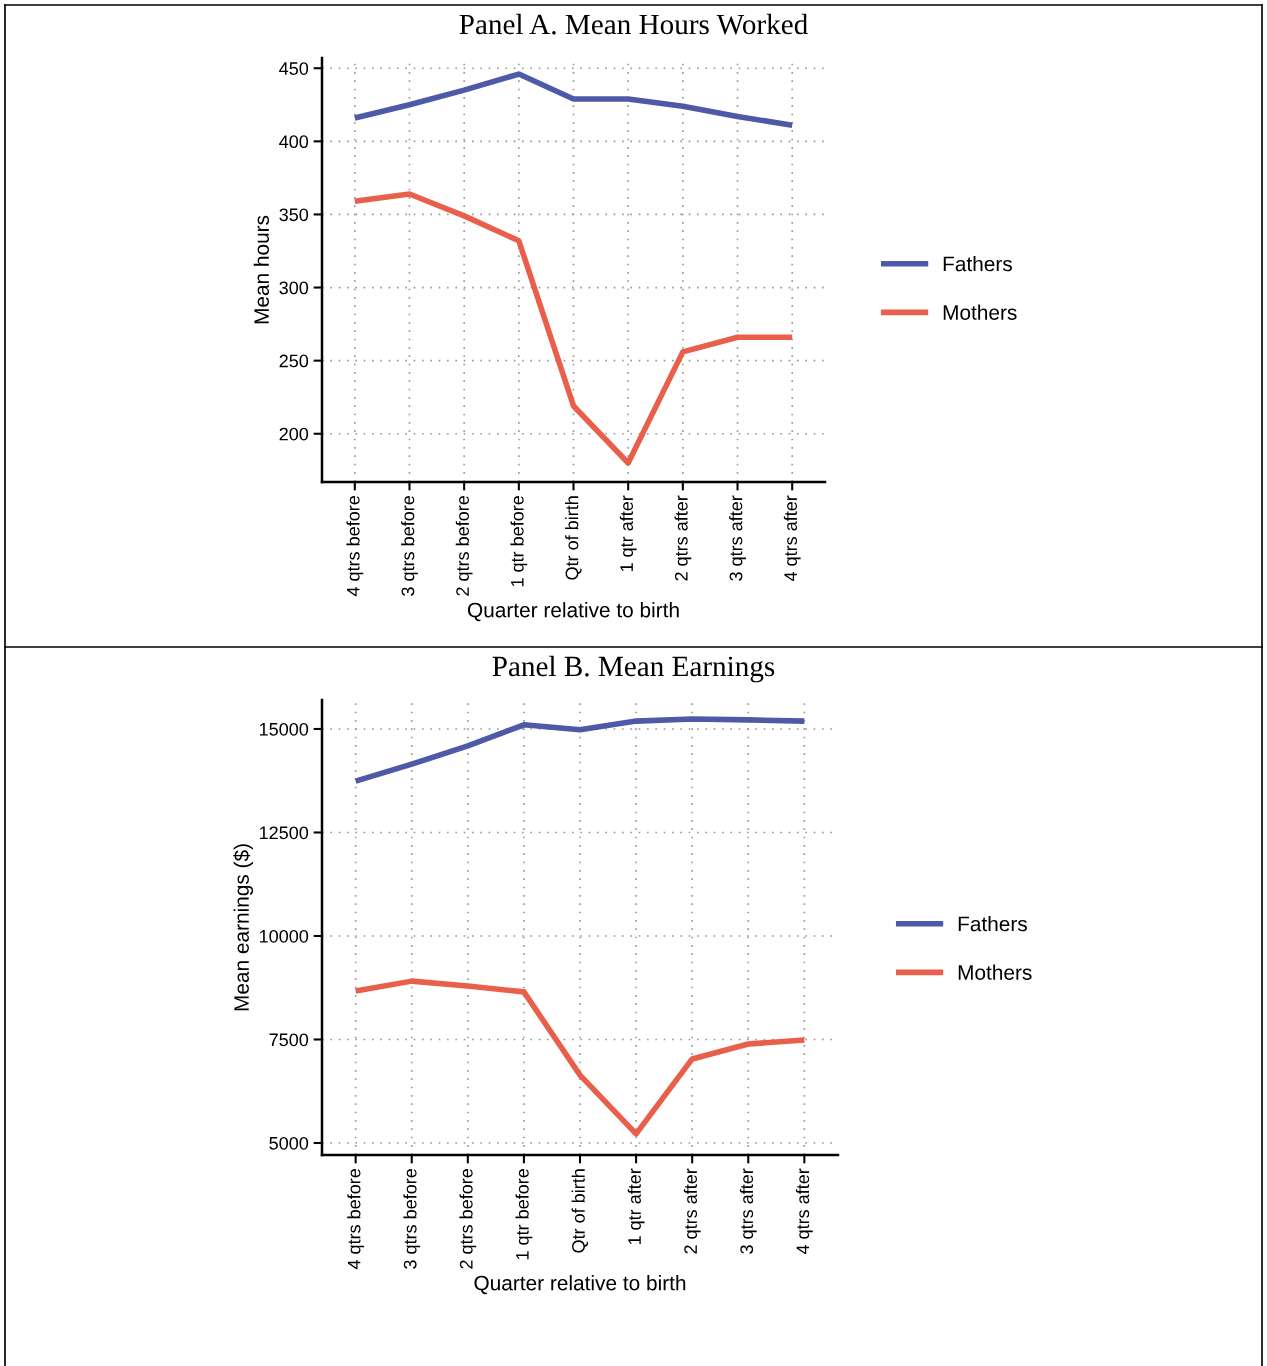  Describe the element at coordinates (243, 927) in the screenshot. I see `y-axis-title: Mean earnings ($)` at that location.